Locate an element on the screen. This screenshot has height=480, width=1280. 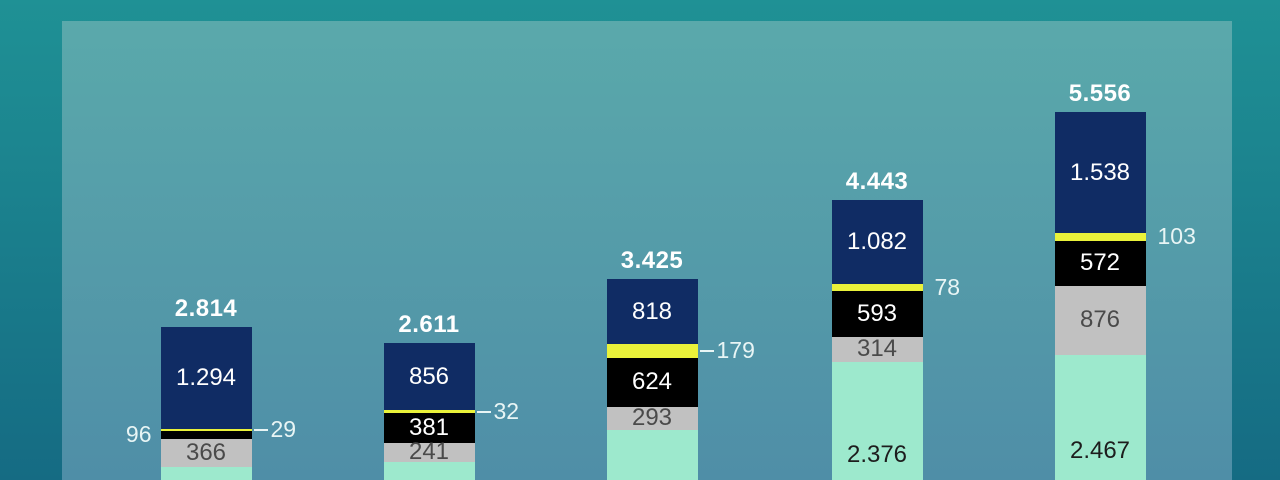
bar-segment-black: 381 is located at coordinates (429, 427).